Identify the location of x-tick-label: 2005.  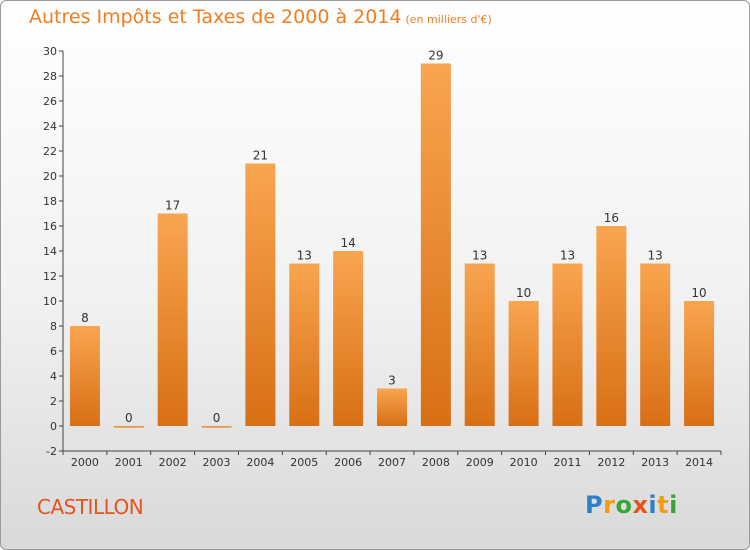
(304, 462).